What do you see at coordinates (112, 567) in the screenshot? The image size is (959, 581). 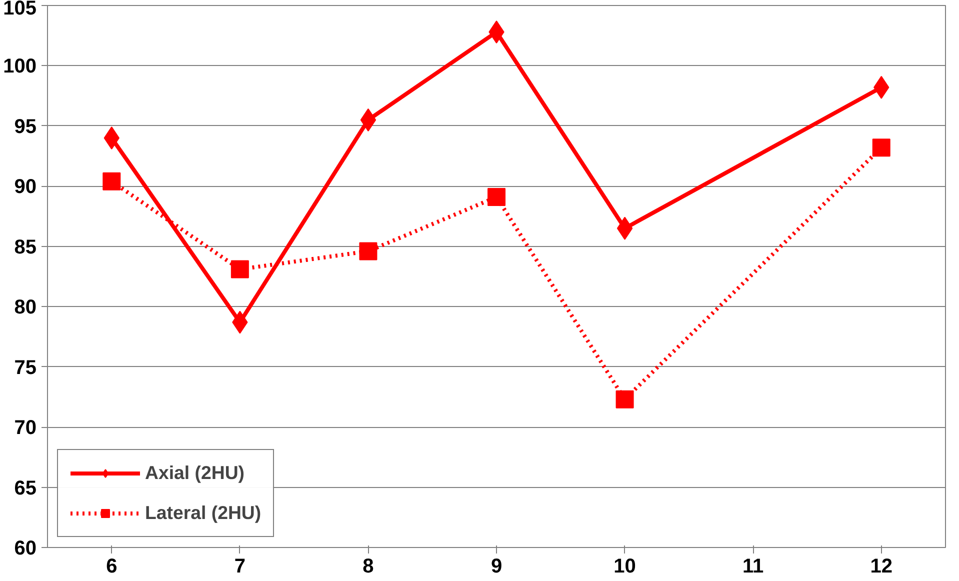 I see `x-tick-label: 6` at bounding box center [112, 567].